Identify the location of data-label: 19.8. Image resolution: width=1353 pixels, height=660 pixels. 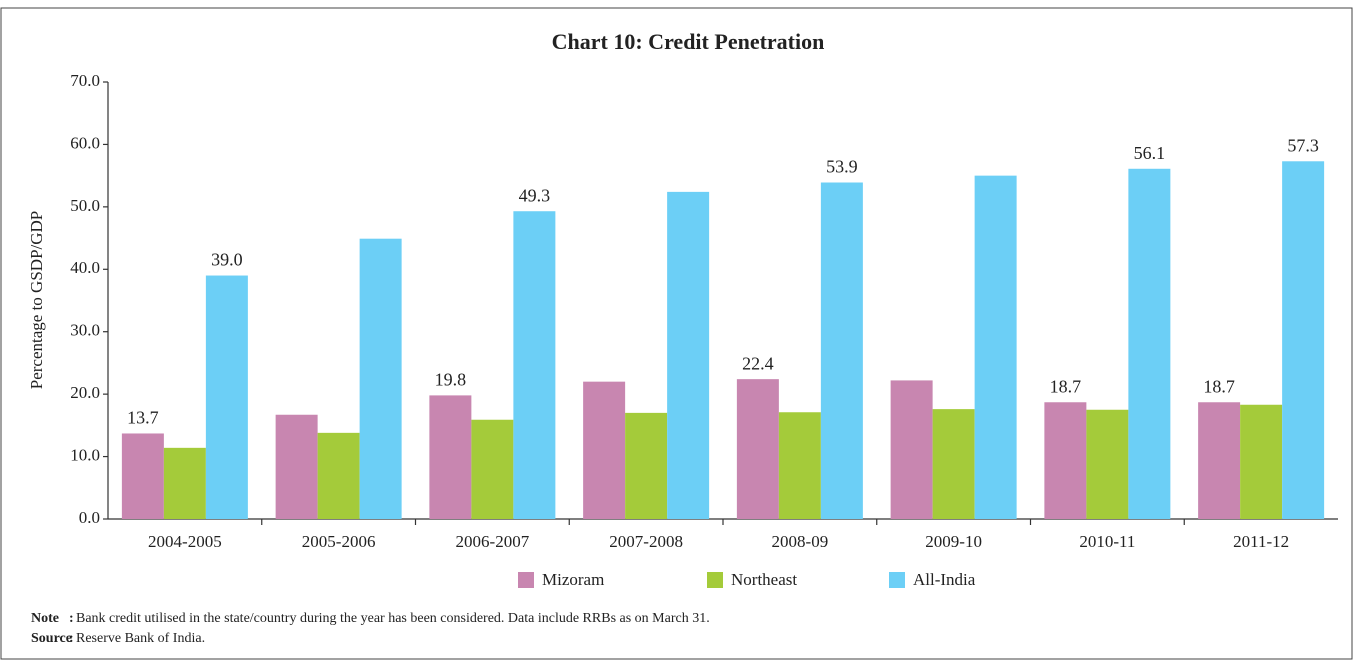
(451, 380).